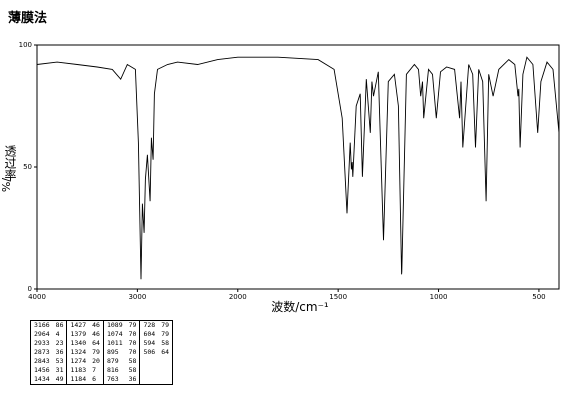  What do you see at coordinates (94, 370) in the screenshot?
I see `table-cell: 7` at bounding box center [94, 370].